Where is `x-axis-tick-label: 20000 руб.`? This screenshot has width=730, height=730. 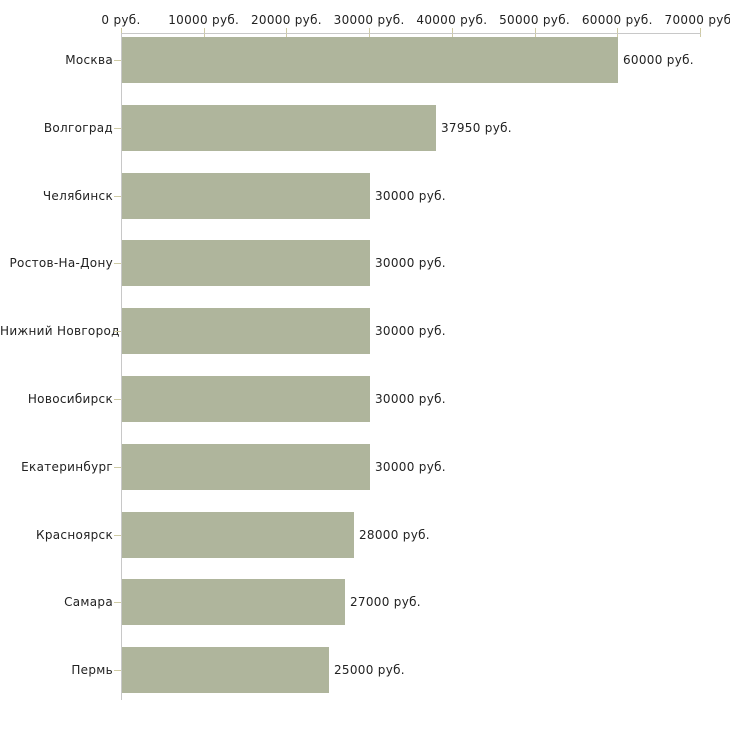 x-axis-tick-label: 20000 руб. is located at coordinates (286, 20).